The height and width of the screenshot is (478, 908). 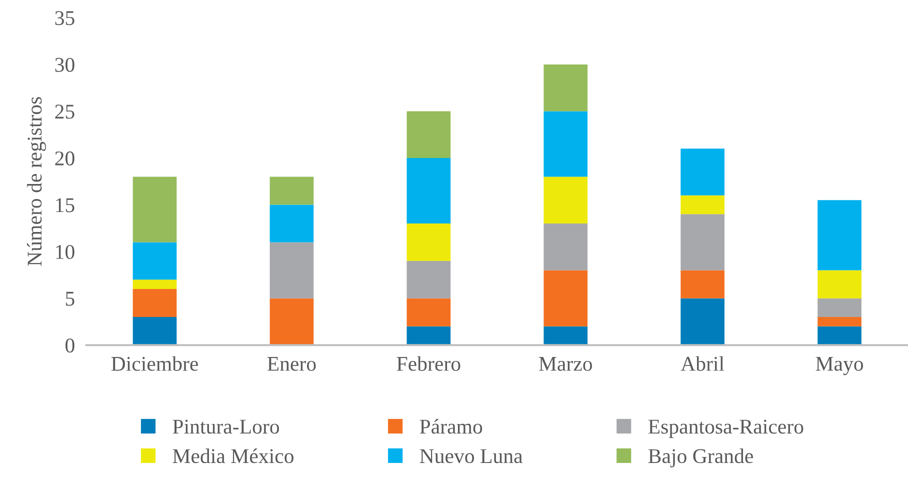 What do you see at coordinates (233, 456) in the screenshot?
I see `legend-label: Media México` at bounding box center [233, 456].